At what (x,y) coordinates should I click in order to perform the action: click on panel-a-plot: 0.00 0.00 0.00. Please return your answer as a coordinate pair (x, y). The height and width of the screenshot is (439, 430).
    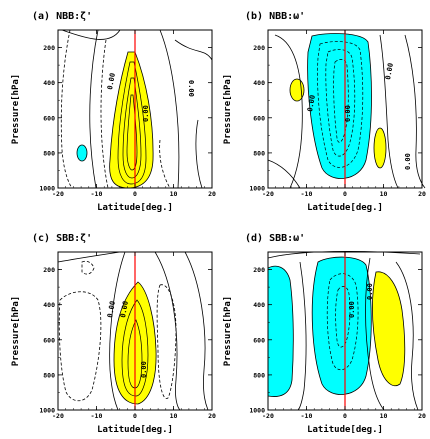
    Looking at the image, I should click on (135, 109).